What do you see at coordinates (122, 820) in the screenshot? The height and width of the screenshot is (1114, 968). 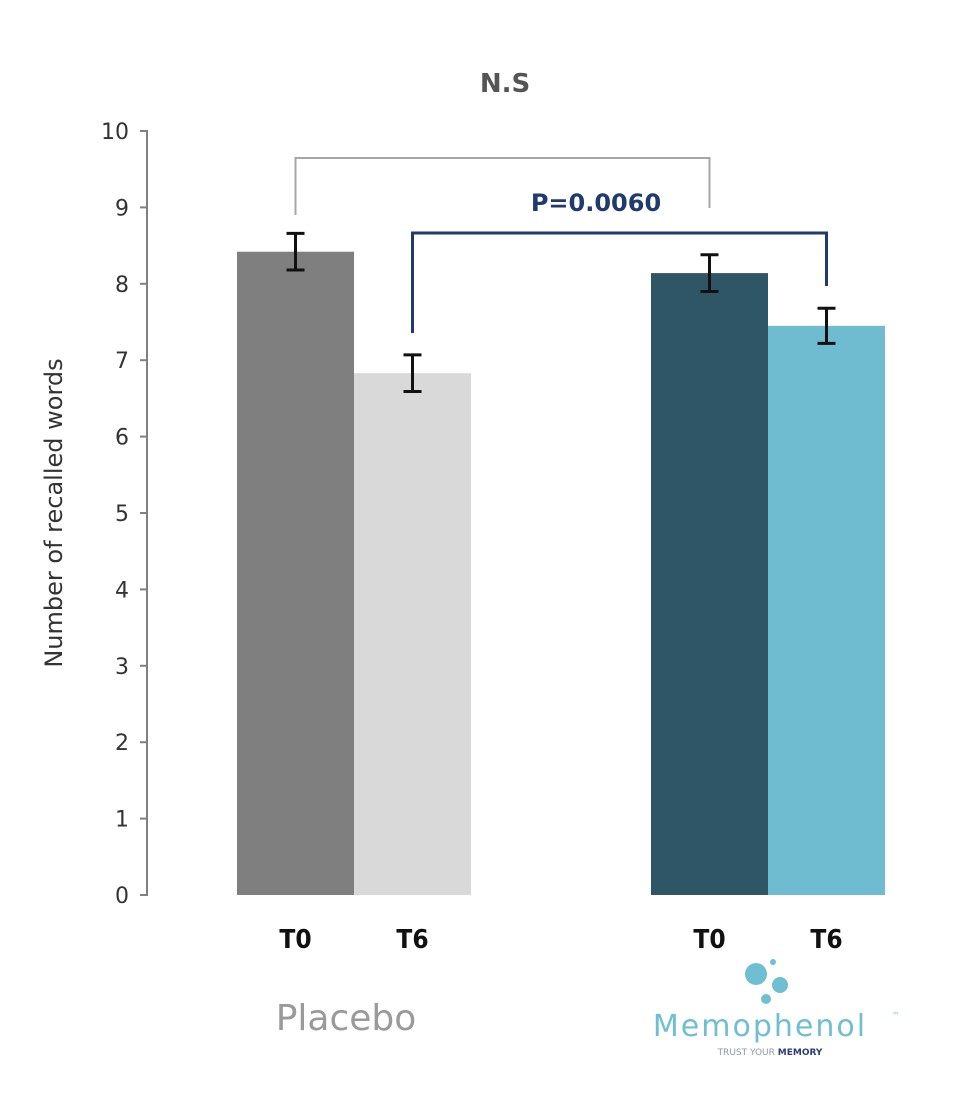 I see `y-tick-label: 1` at bounding box center [122, 820].